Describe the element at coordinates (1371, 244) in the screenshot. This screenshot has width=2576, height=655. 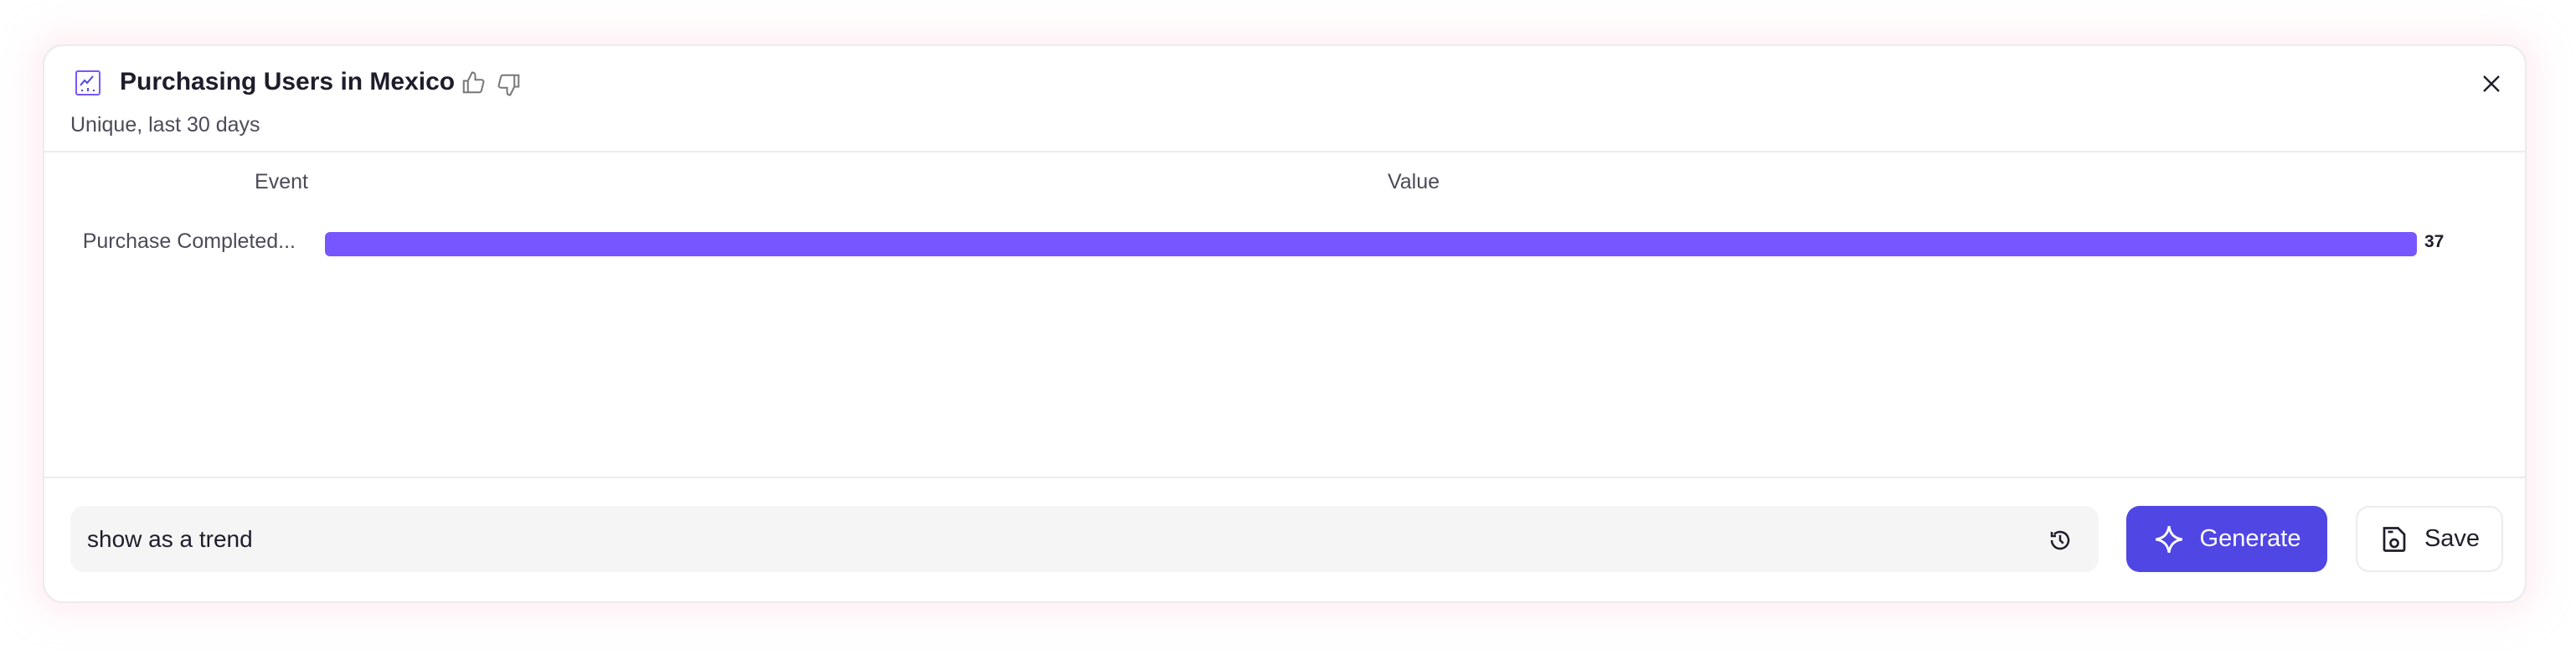
I see `bar-purchase-completed` at that location.